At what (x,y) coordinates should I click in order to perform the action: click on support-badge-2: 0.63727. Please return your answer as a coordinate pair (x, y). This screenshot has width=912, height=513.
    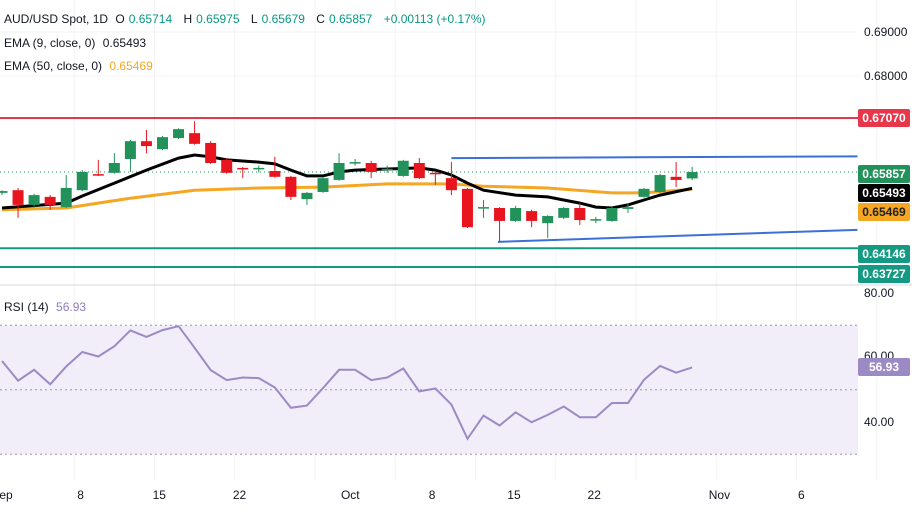
    Looking at the image, I should click on (884, 274).